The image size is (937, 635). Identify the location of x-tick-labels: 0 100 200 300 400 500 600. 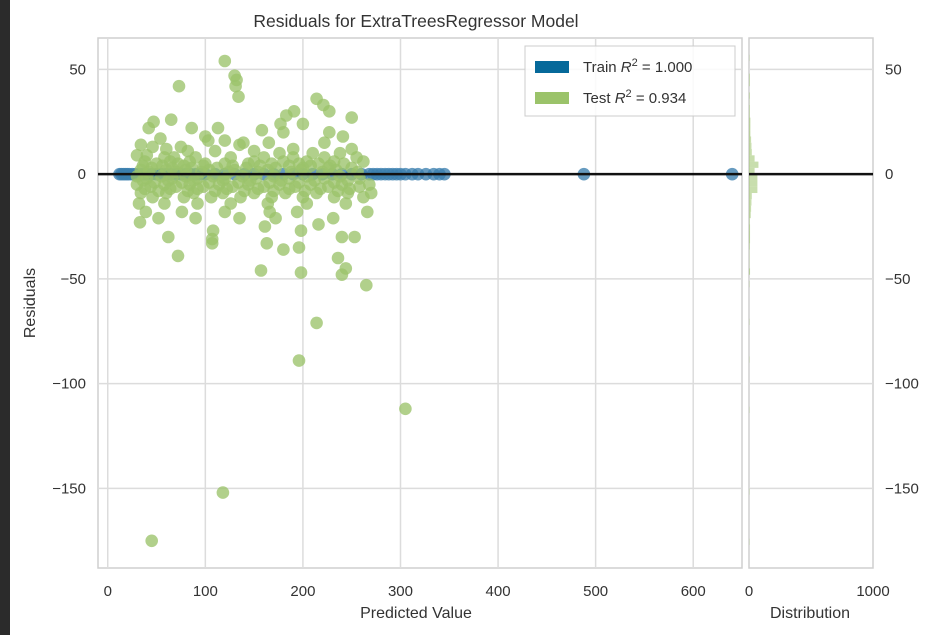
(405, 591).